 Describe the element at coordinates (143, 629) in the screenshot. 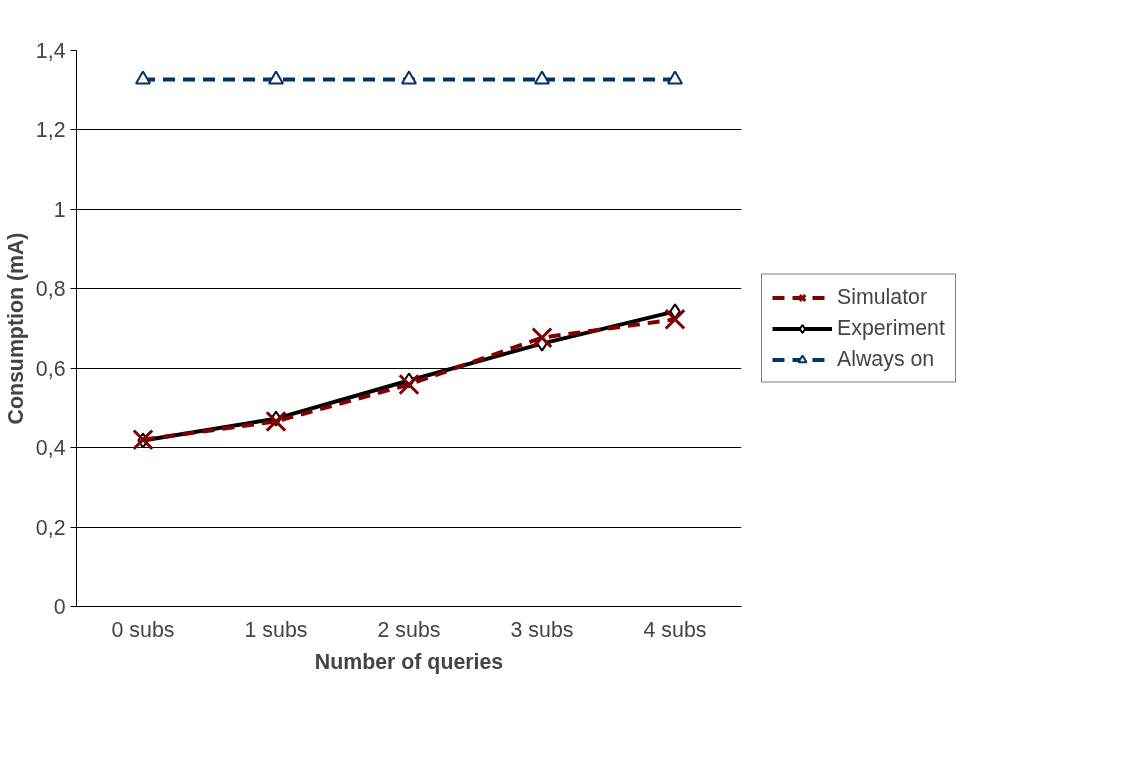

I see `x-tick-label: 0 subs` at that location.